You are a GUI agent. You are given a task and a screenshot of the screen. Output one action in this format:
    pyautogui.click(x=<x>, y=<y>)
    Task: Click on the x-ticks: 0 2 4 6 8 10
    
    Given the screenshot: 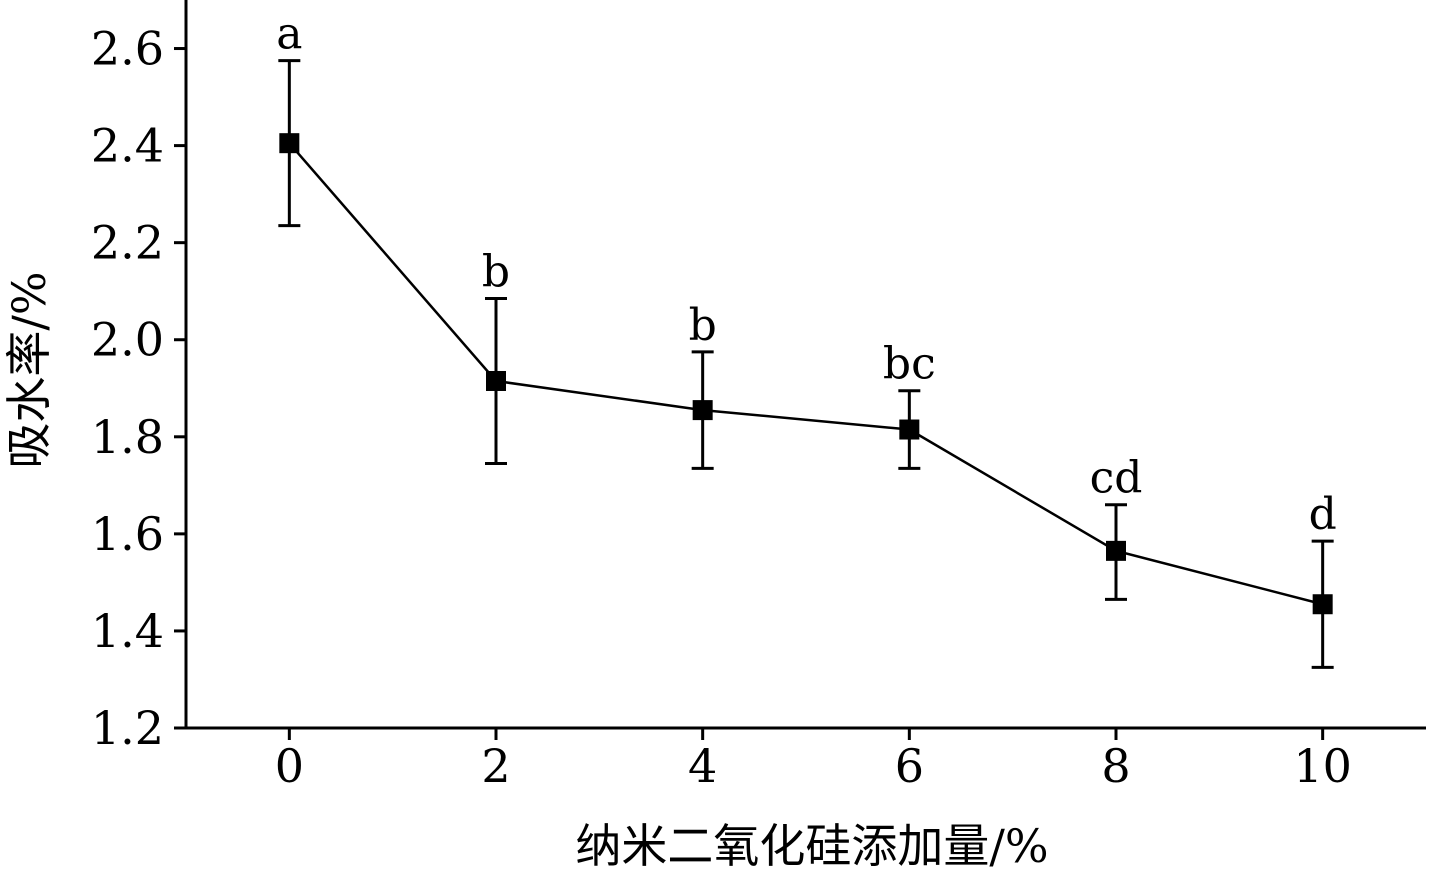 What is the action you would take?
    pyautogui.click(x=813, y=760)
    